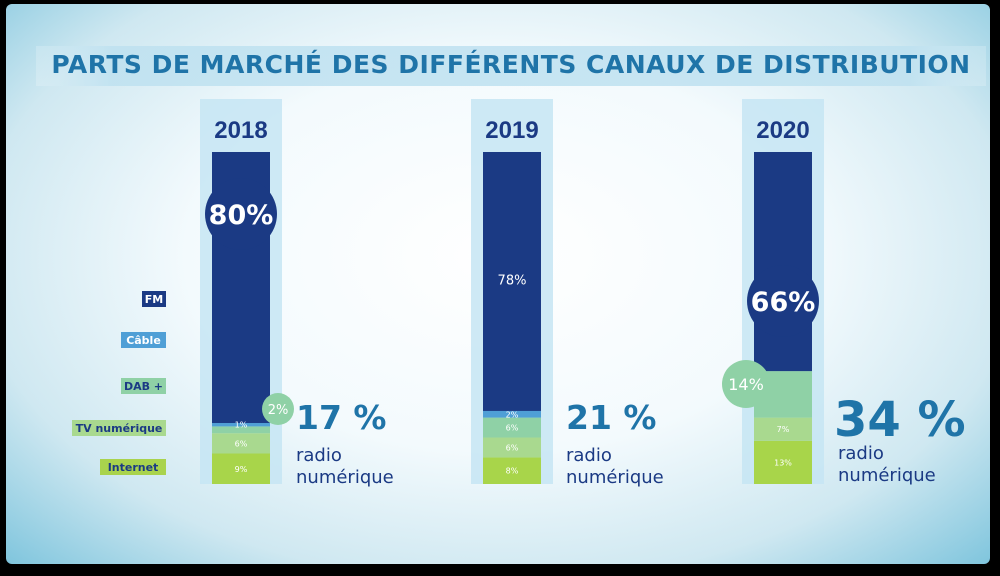 Image resolution: width=1000 pixels, height=576 pixels. I want to click on value-label-fm-2019: 78%, so click(512, 280).